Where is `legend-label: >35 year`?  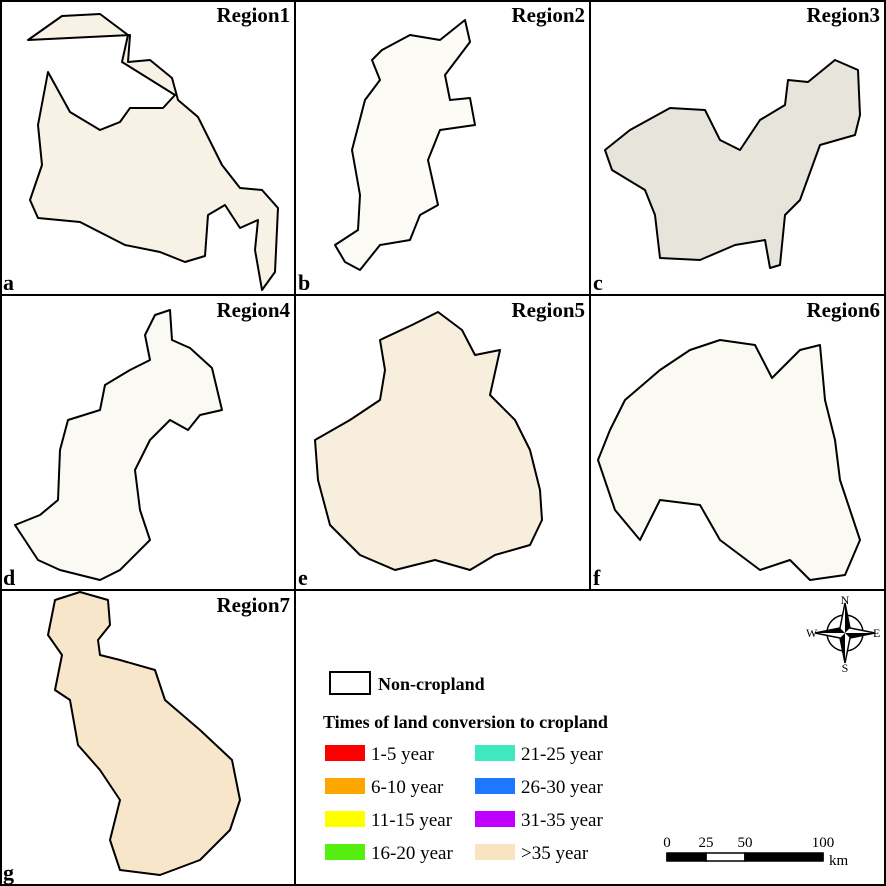 legend-label: >35 year is located at coordinates (555, 853).